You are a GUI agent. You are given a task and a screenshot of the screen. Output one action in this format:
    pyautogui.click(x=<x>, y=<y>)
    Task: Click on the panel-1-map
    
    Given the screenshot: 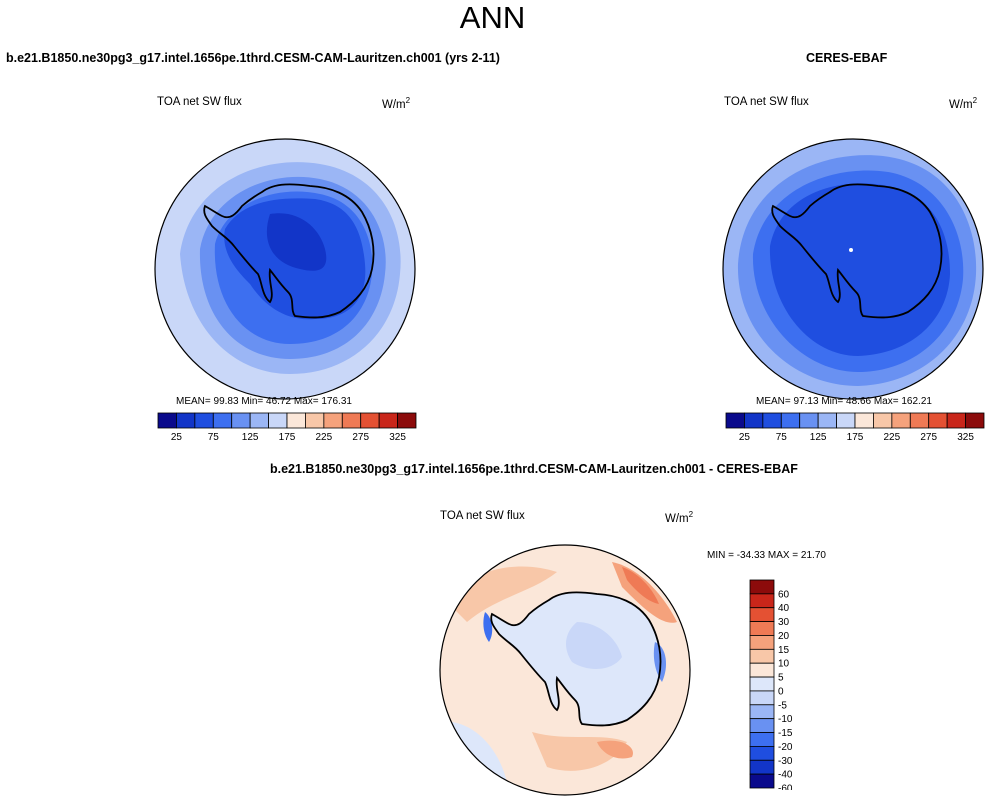 What is the action you would take?
    pyautogui.click(x=285, y=269)
    